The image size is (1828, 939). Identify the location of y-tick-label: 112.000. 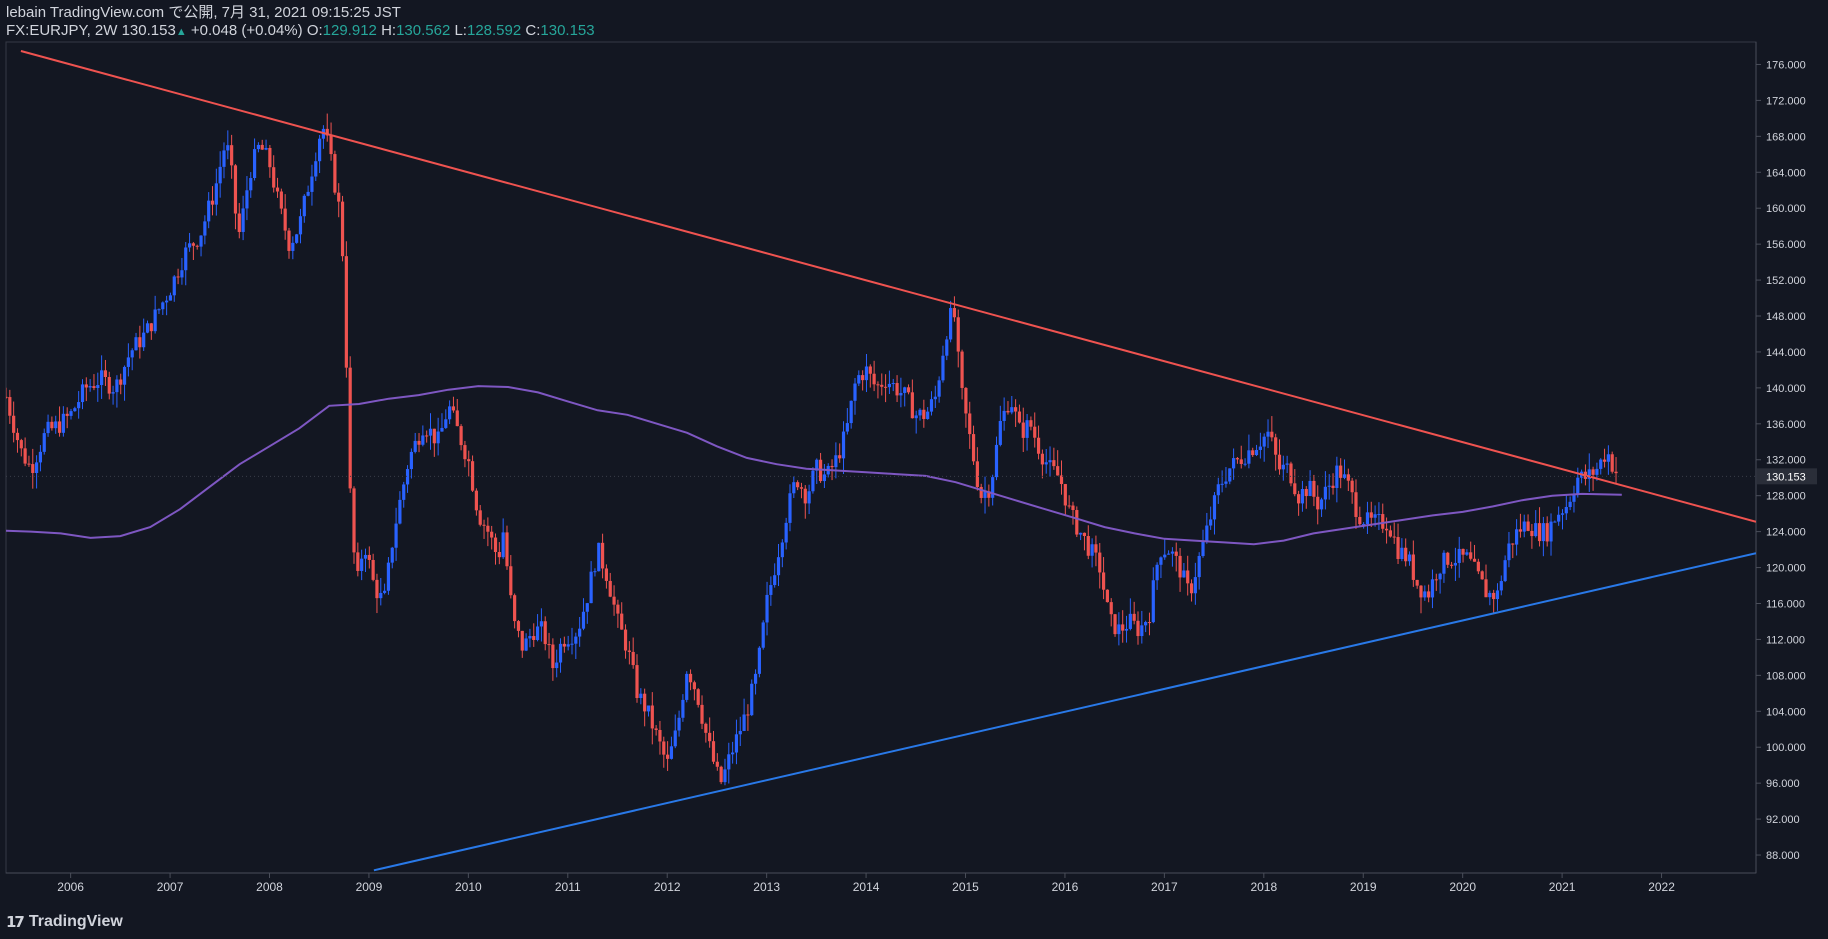
(1785, 640).